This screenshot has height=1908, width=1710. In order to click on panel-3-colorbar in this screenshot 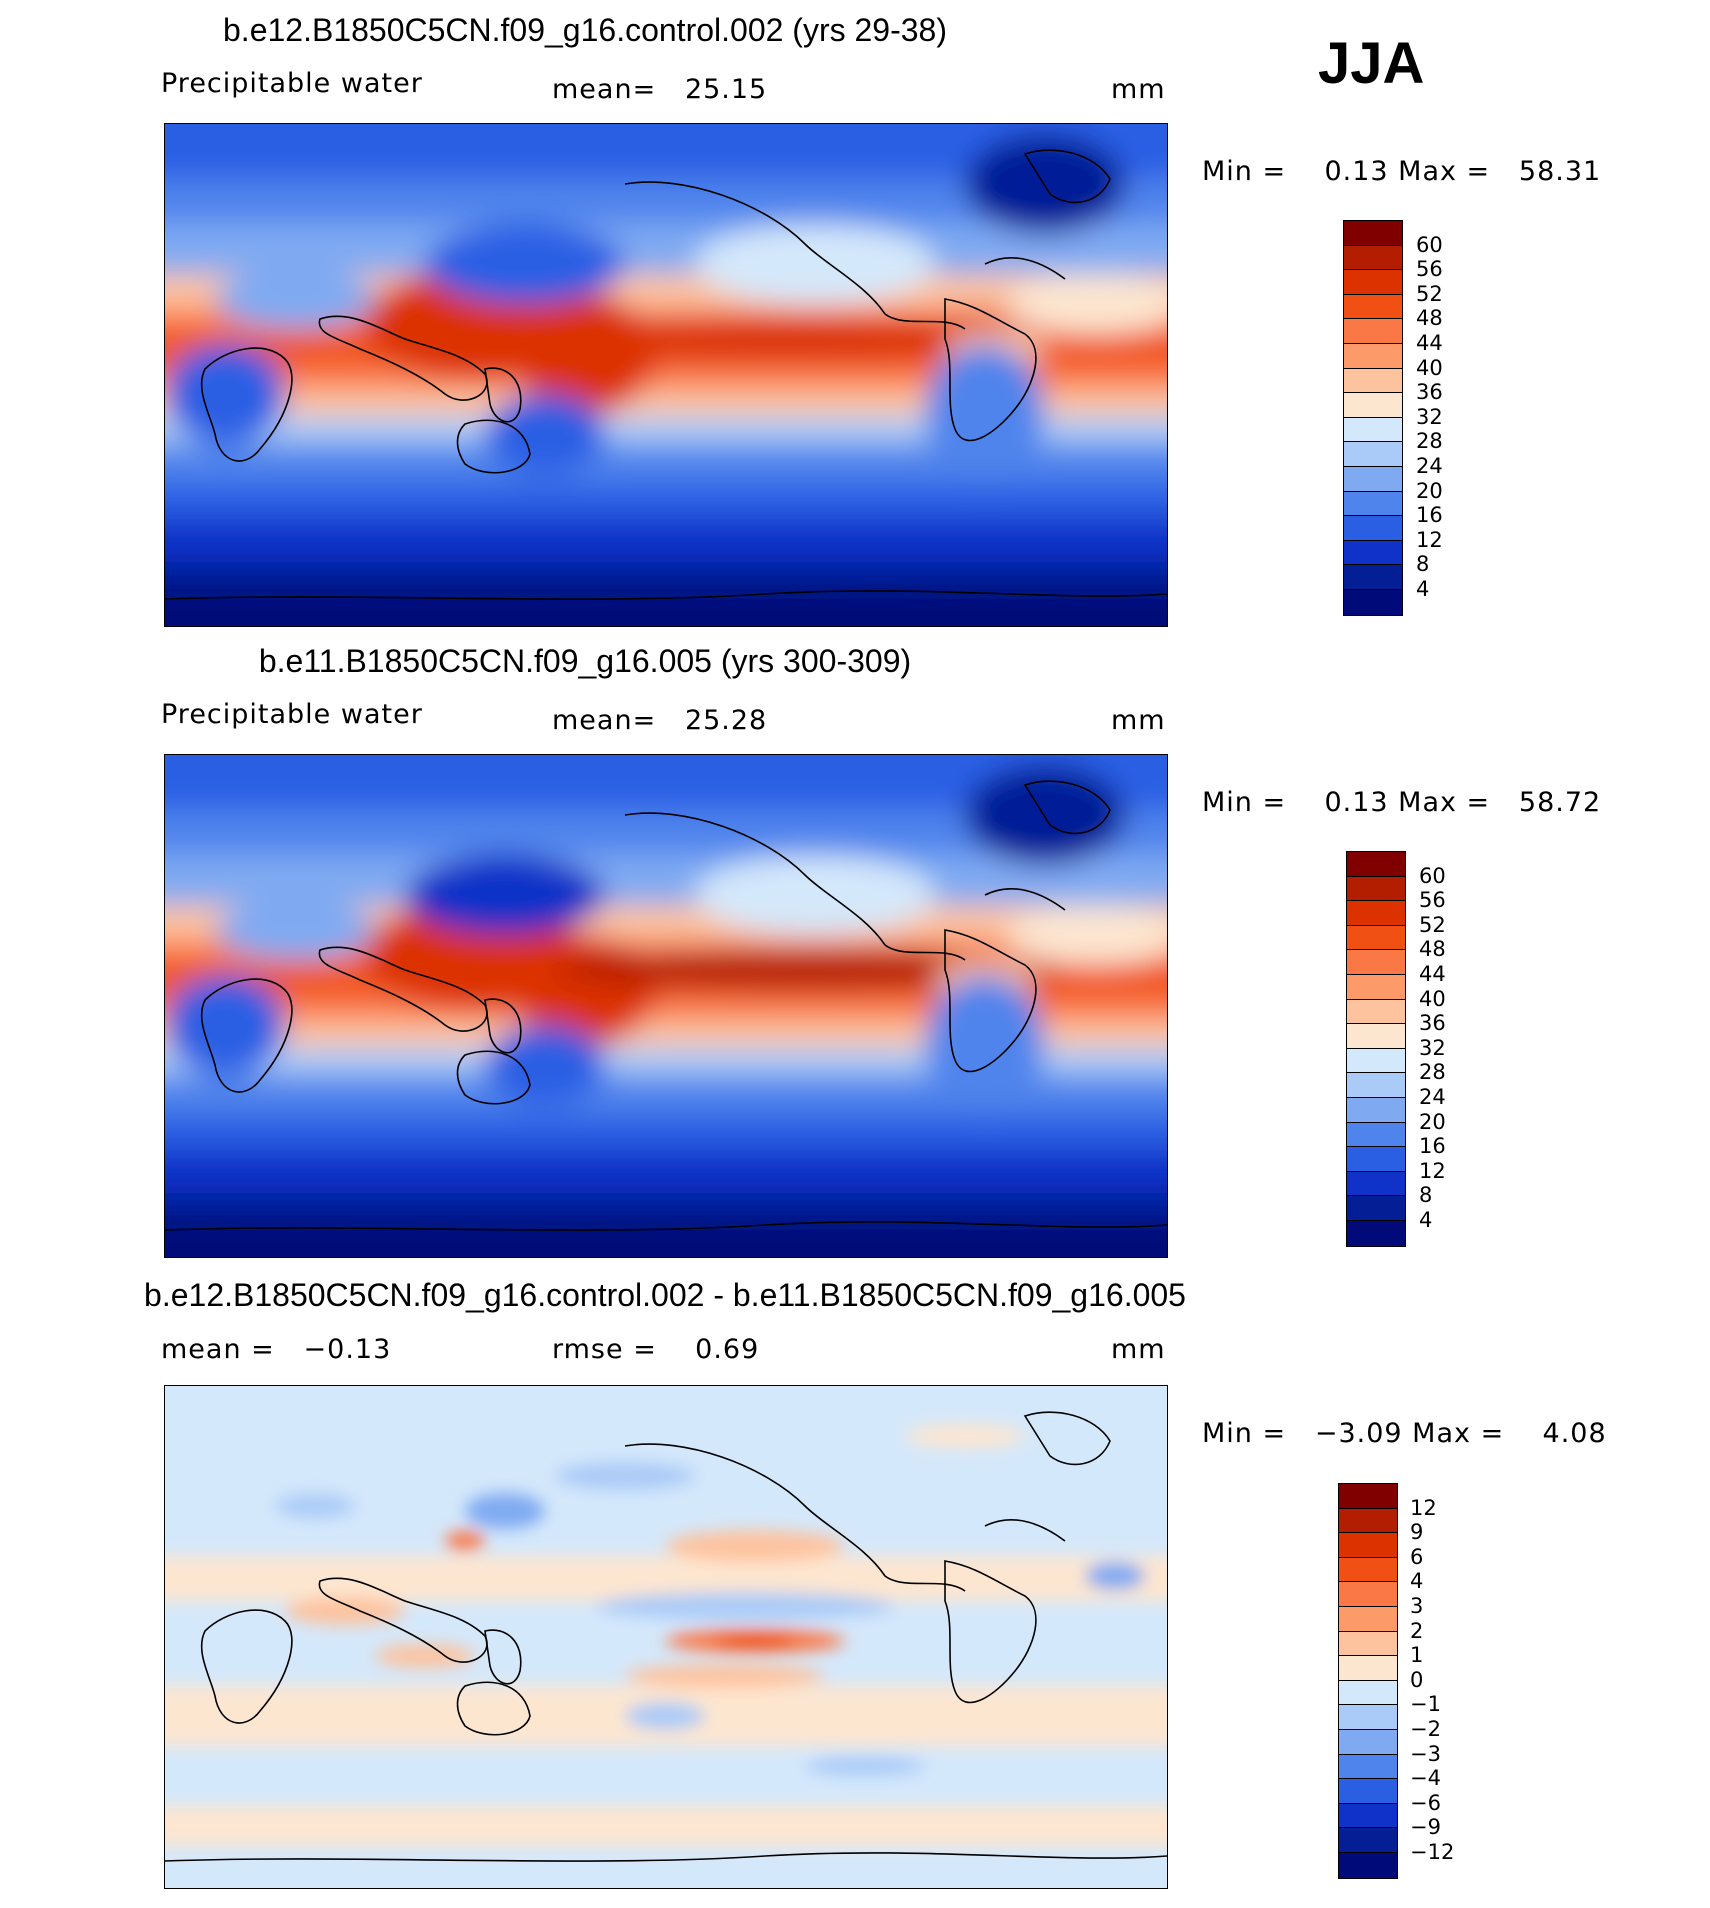, I will do `click(1368, 1681)`.